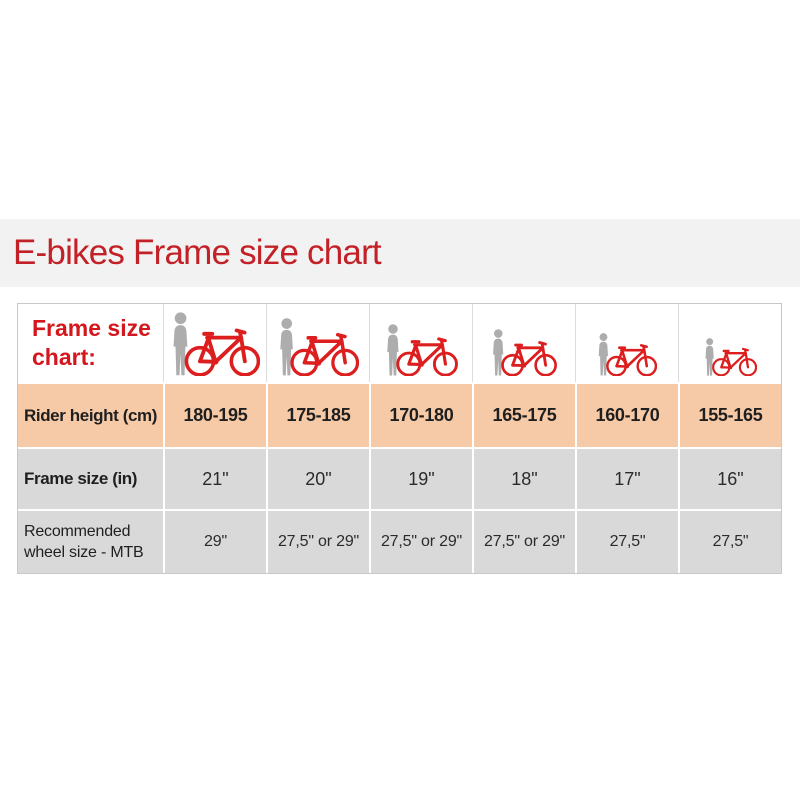  I want to click on rider-height-value: 160-170, so click(626, 414).